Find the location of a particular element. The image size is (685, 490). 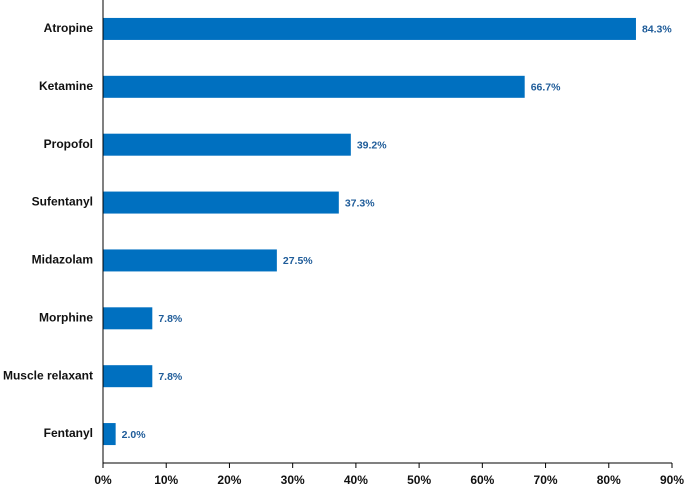

bar-ketamine is located at coordinates (314, 86).